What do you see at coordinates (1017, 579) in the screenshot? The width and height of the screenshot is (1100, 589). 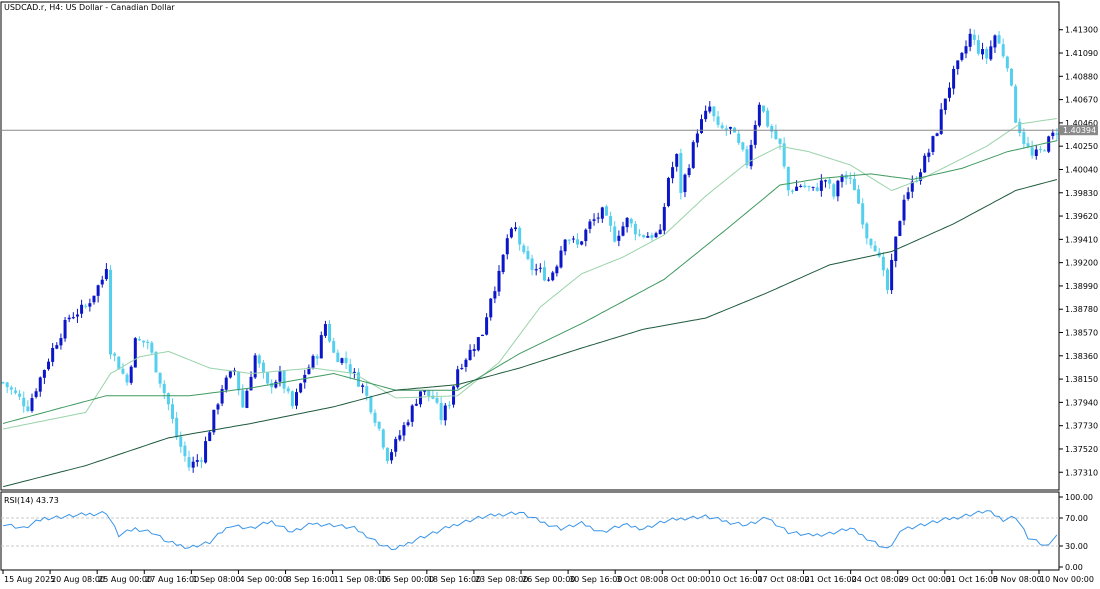 I see `time-tick-label: 5 Nov 08:00` at bounding box center [1017, 579].